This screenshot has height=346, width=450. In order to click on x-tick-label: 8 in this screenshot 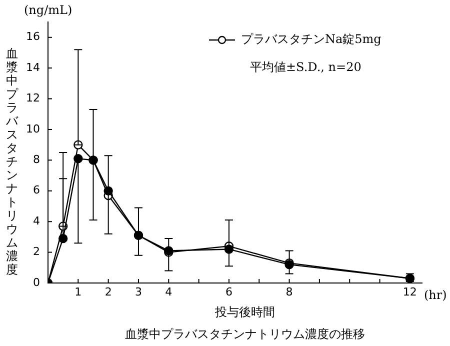, I will do `click(289, 291)`.